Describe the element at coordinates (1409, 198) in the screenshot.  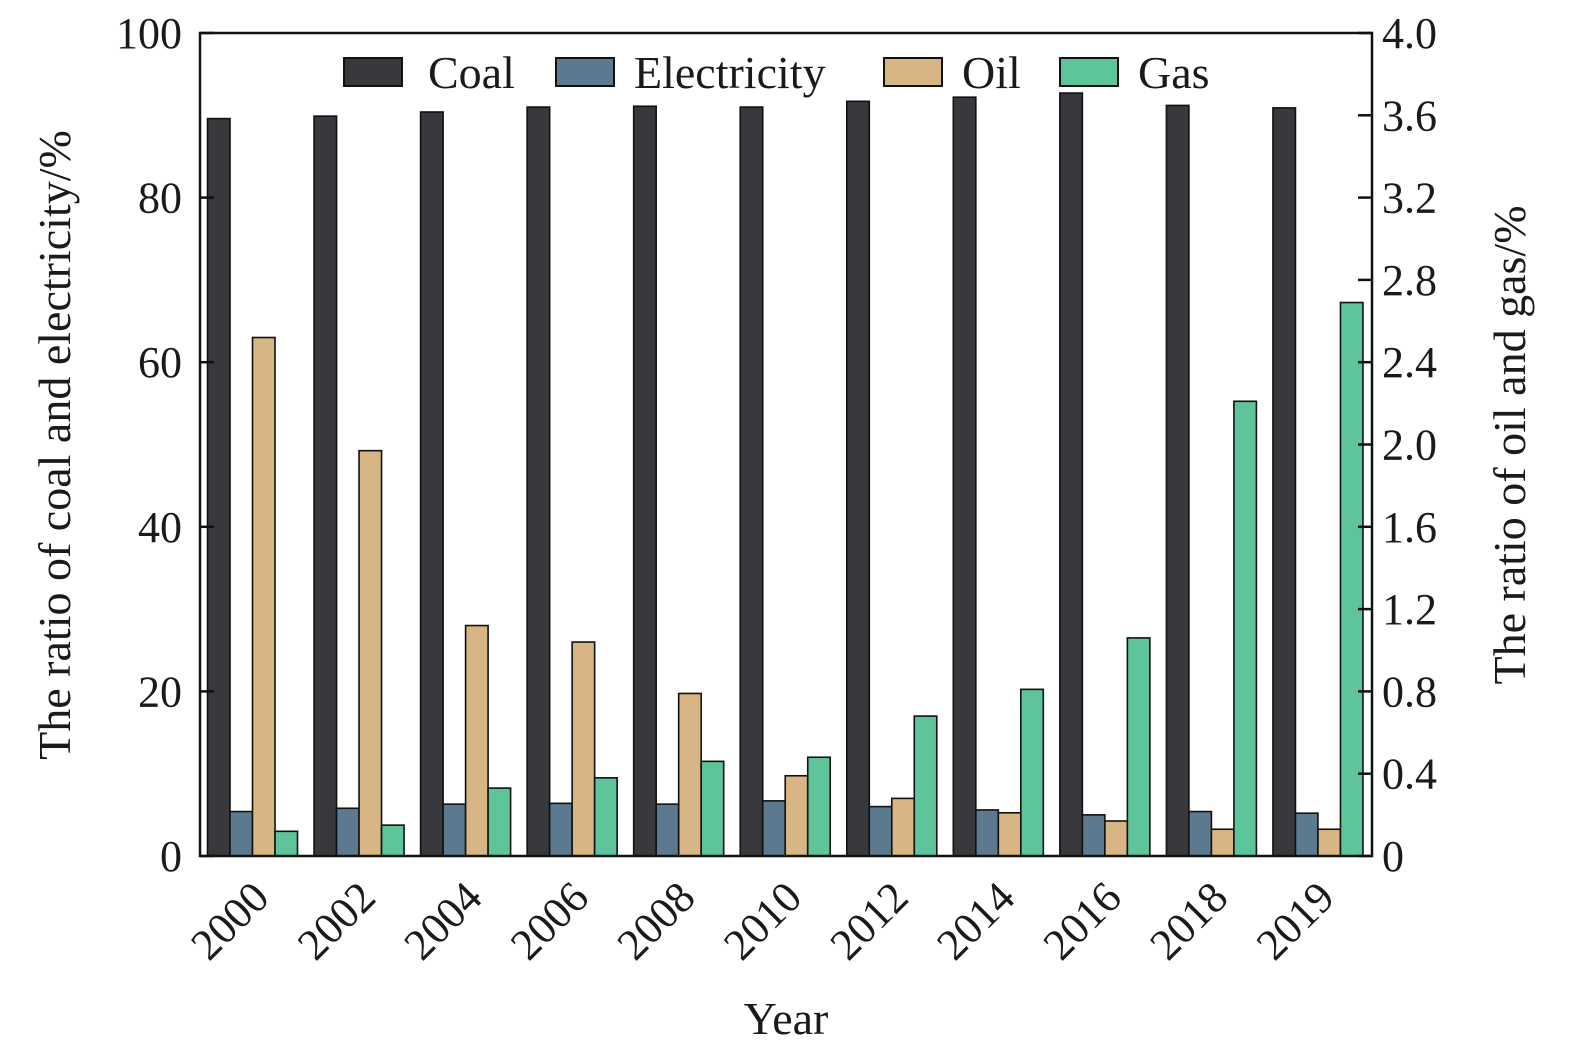
I see `y-right-tick-label: 3.2` at that location.